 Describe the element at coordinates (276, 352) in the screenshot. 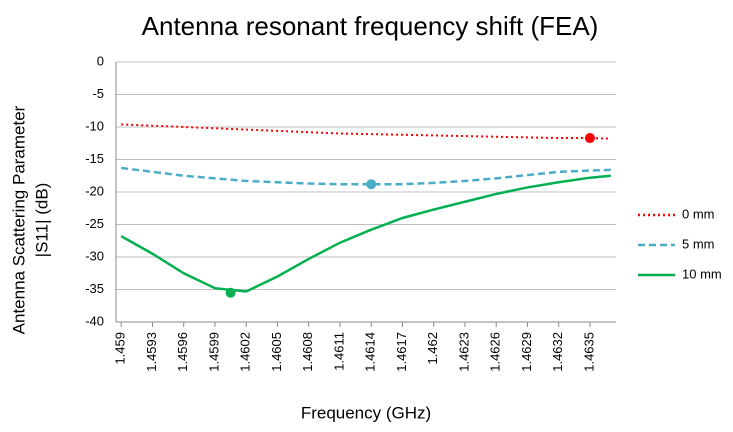

I see `x-tick-label: 1.4605` at that location.